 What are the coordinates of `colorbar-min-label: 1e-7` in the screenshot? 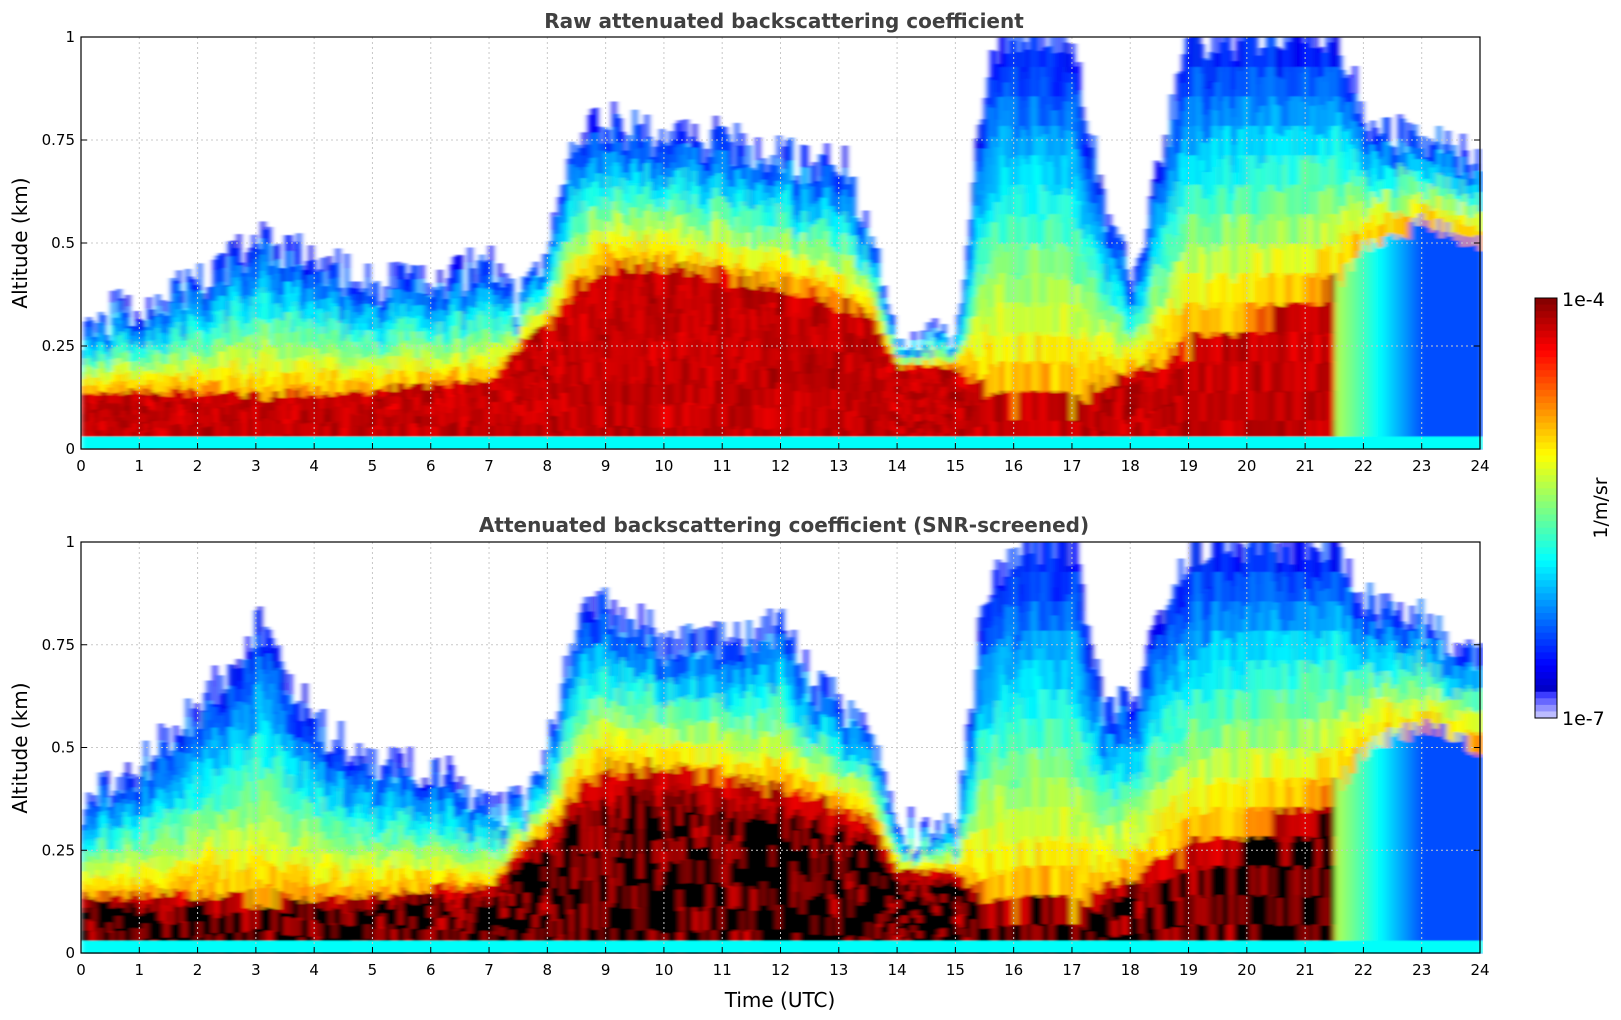 It's located at (1583, 719).